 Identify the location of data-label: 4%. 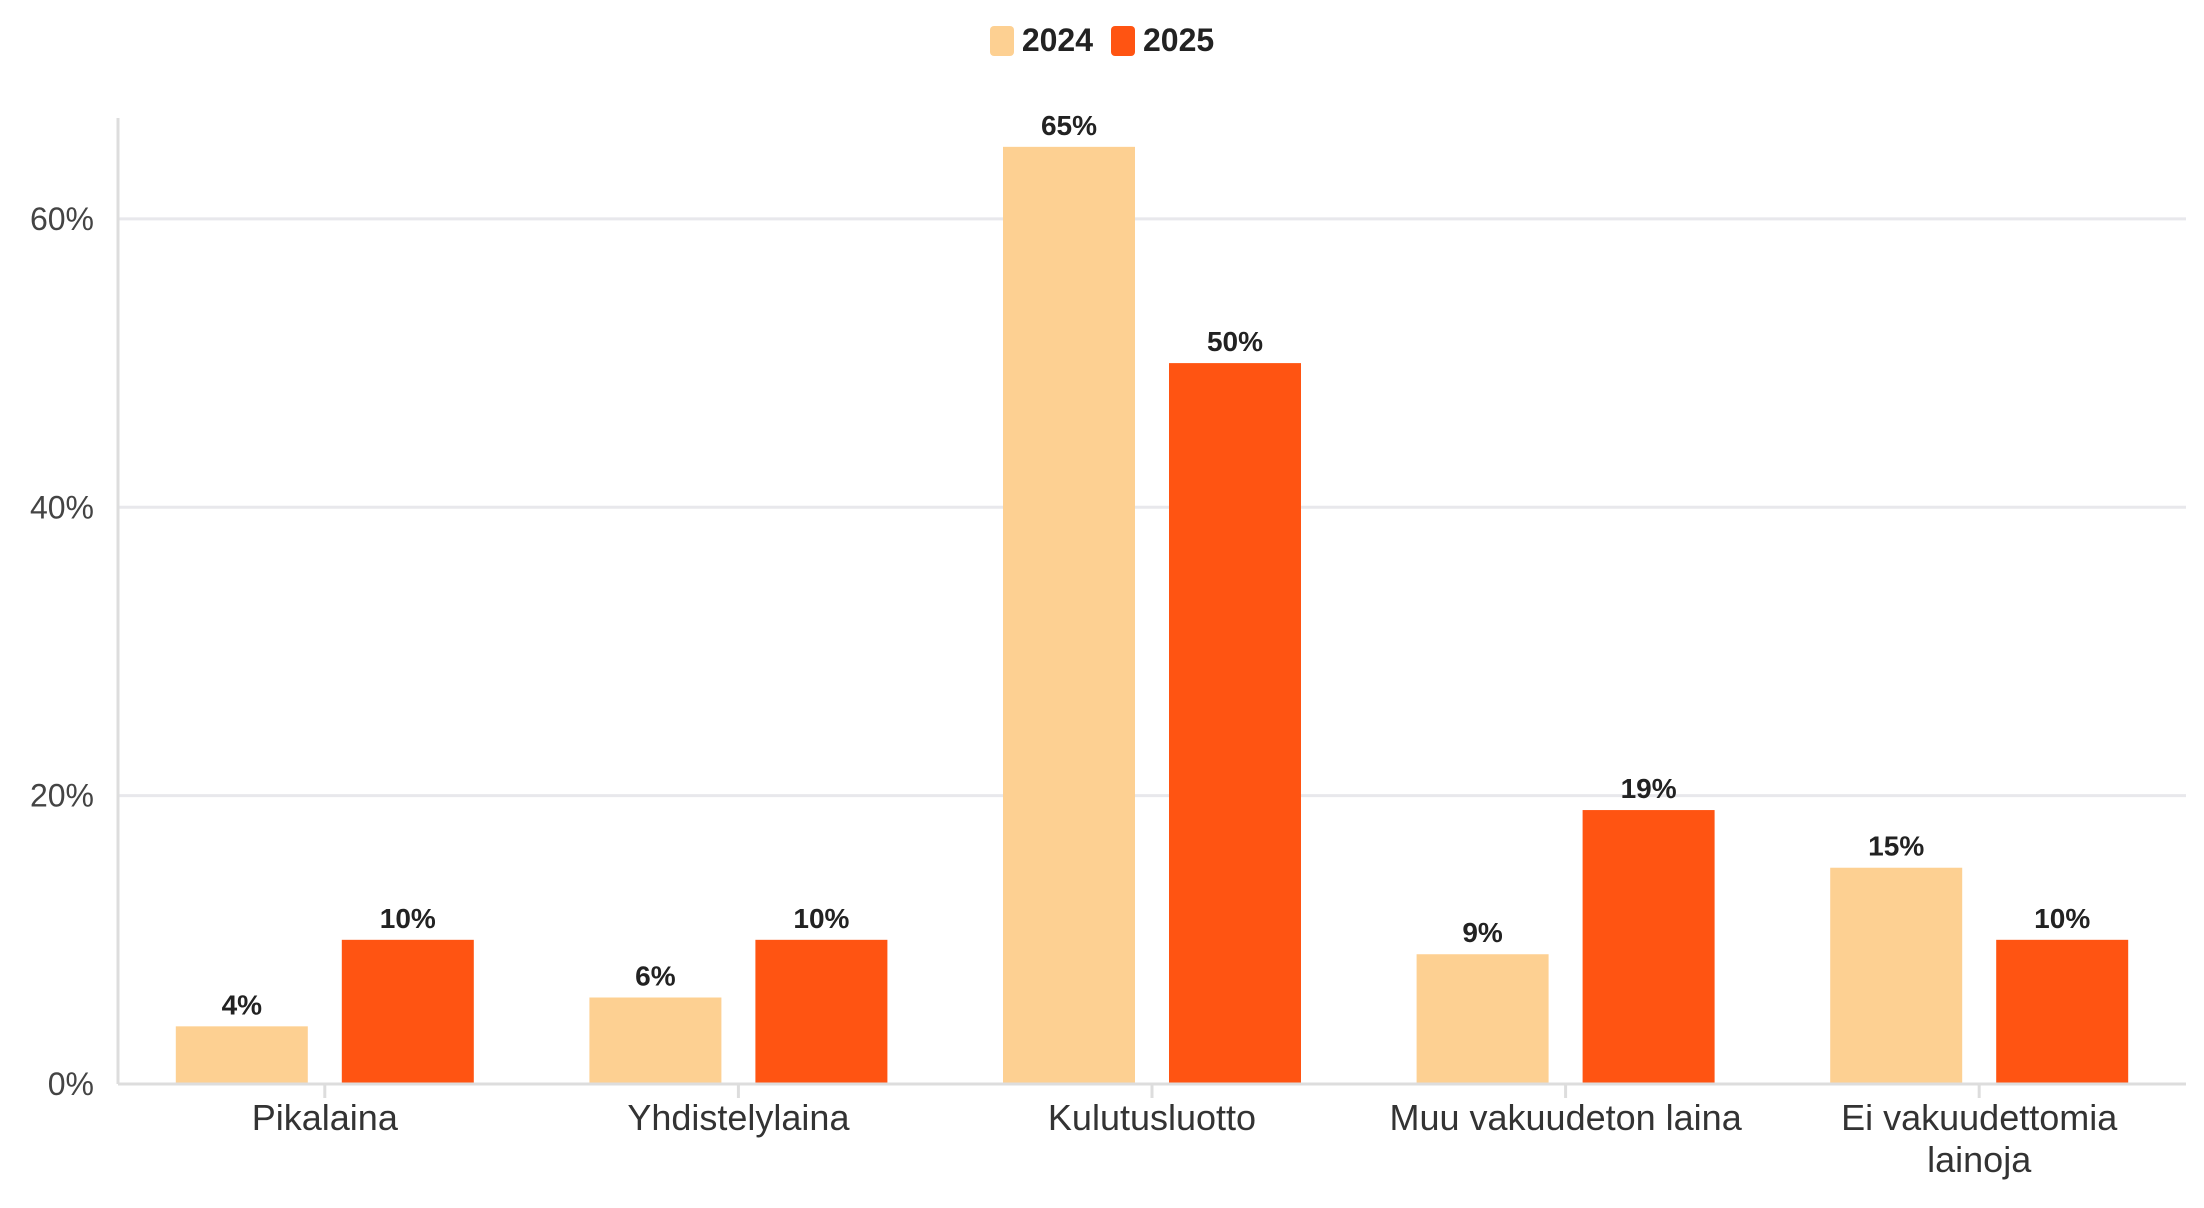
(242, 1004).